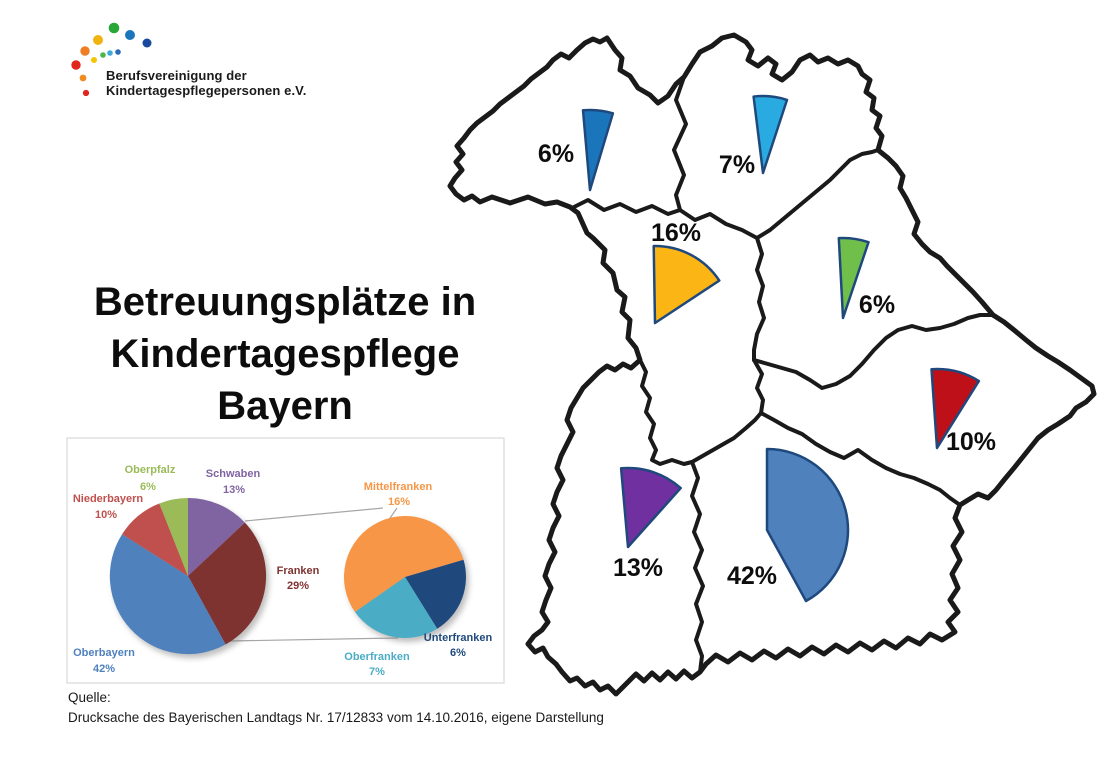  Describe the element at coordinates (285, 406) in the screenshot. I see `title-line-3: Bayern` at that location.